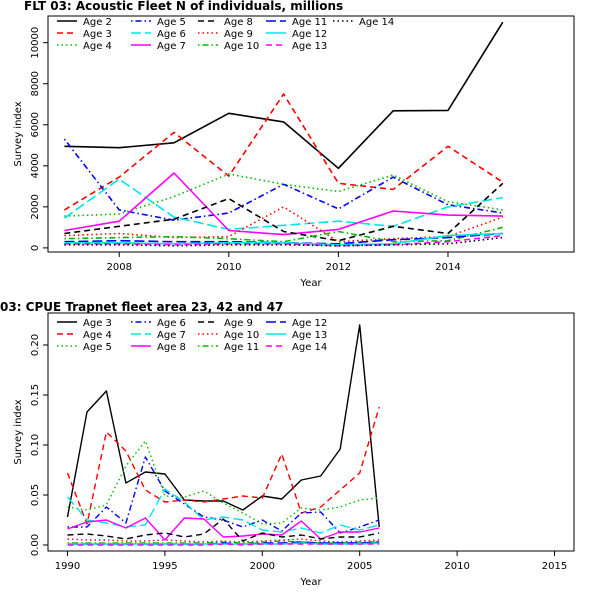 The image size is (600, 600). I want to click on legend-item: Age 8, so click(225, 22).